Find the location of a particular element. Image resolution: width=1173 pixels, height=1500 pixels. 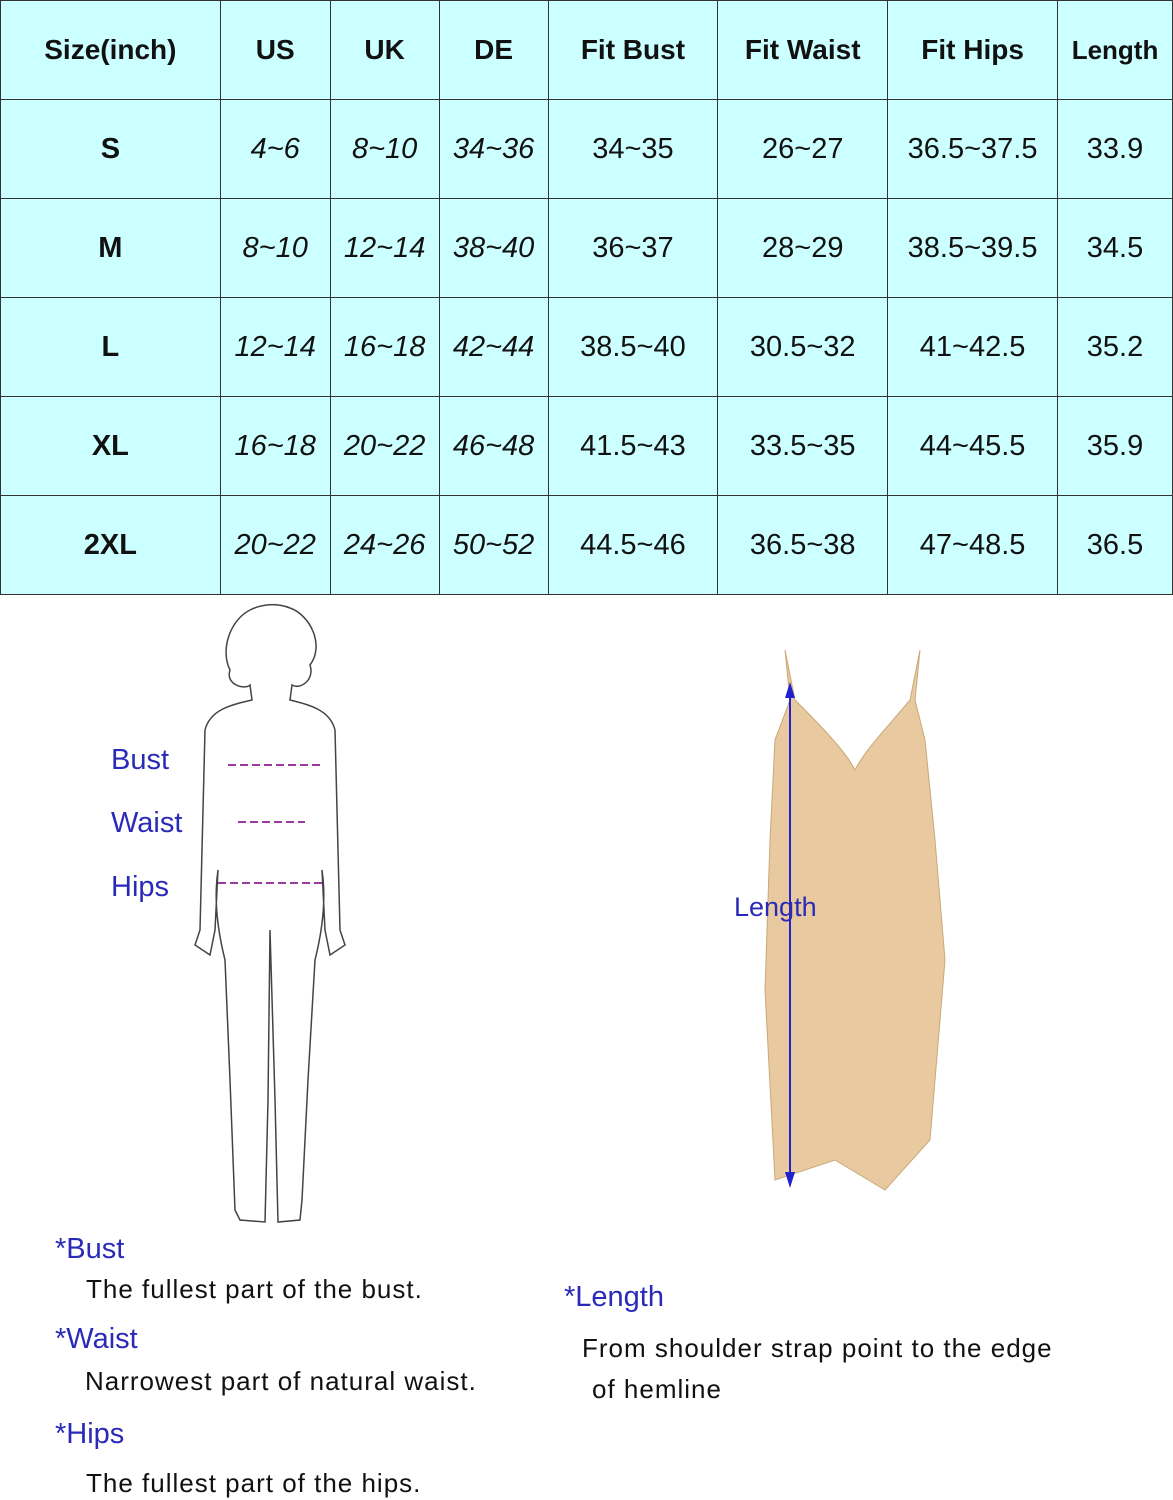

length-label: Length is located at coordinates (775, 907).